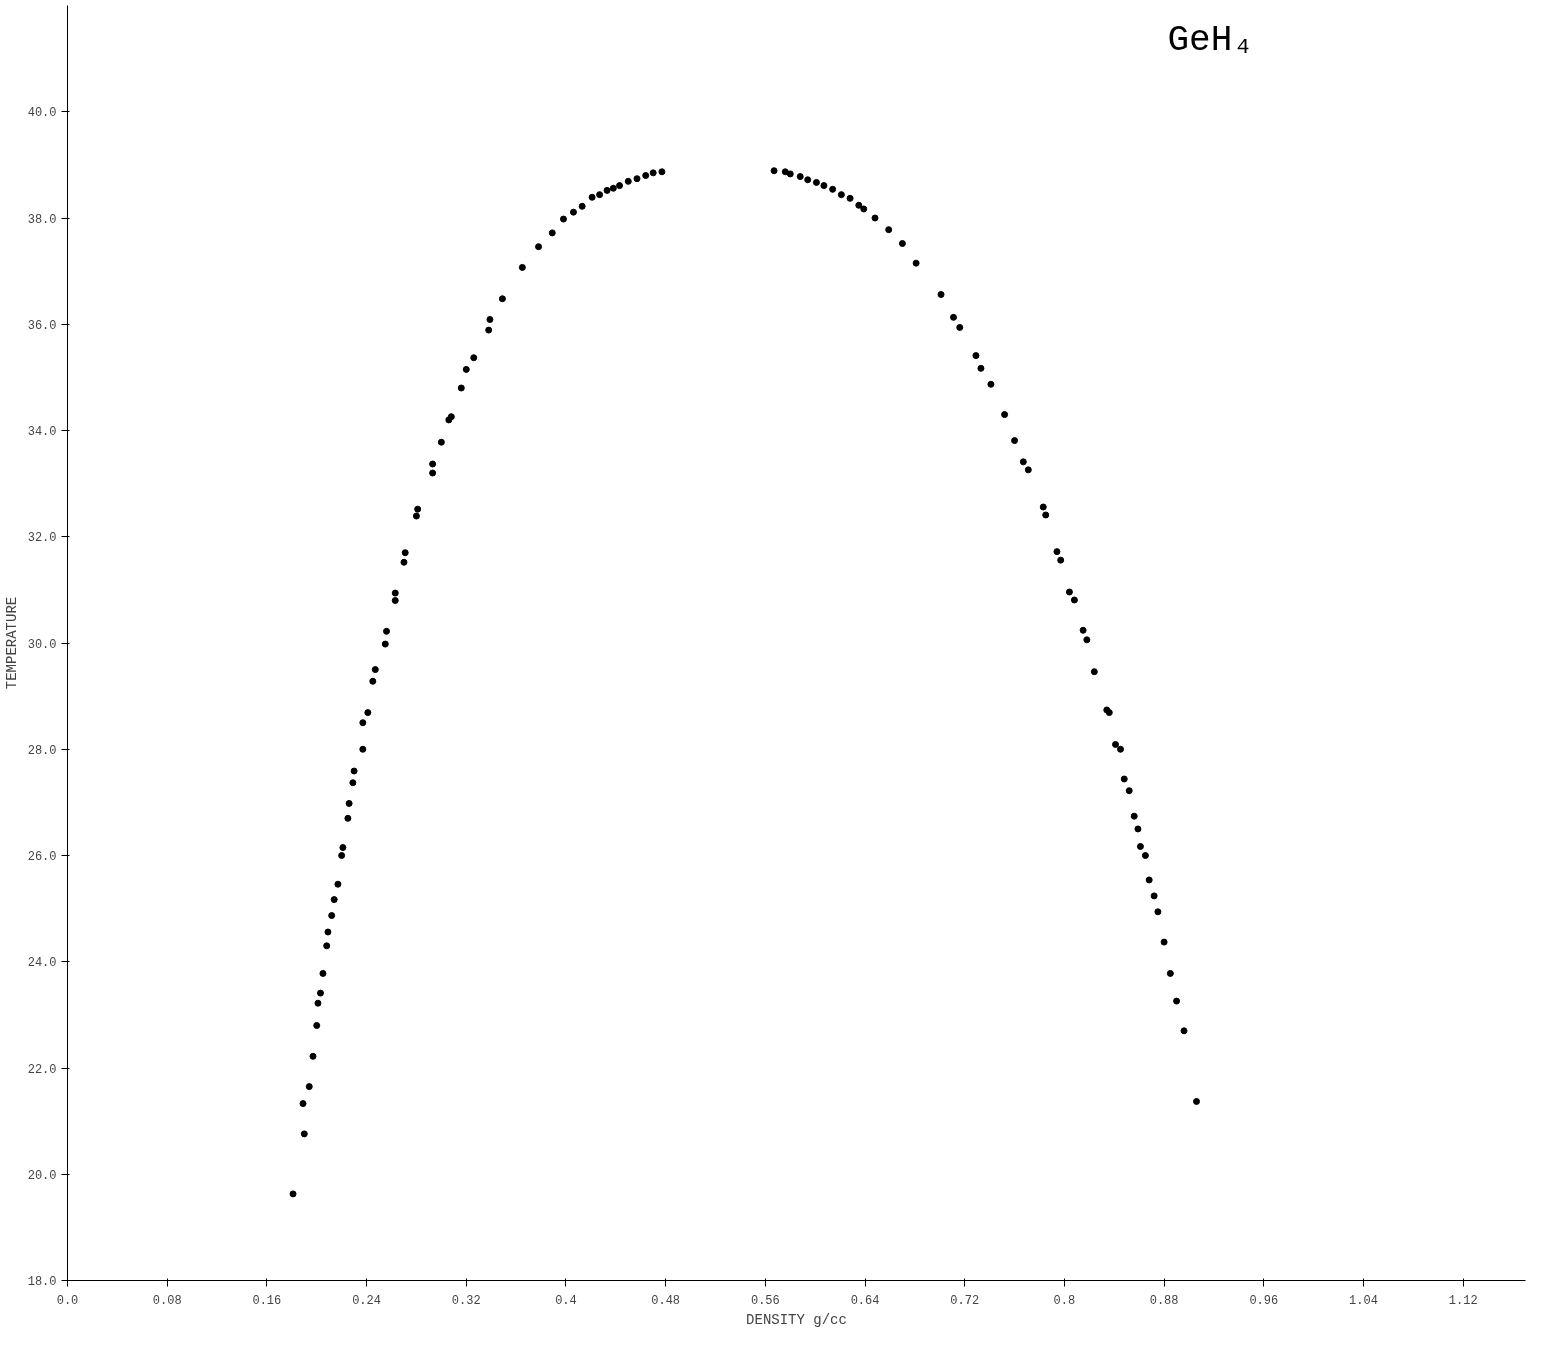 The height and width of the screenshot is (1353, 1552). Describe the element at coordinates (42, 219) in the screenshot. I see `y-tick-label: 38.0` at that location.